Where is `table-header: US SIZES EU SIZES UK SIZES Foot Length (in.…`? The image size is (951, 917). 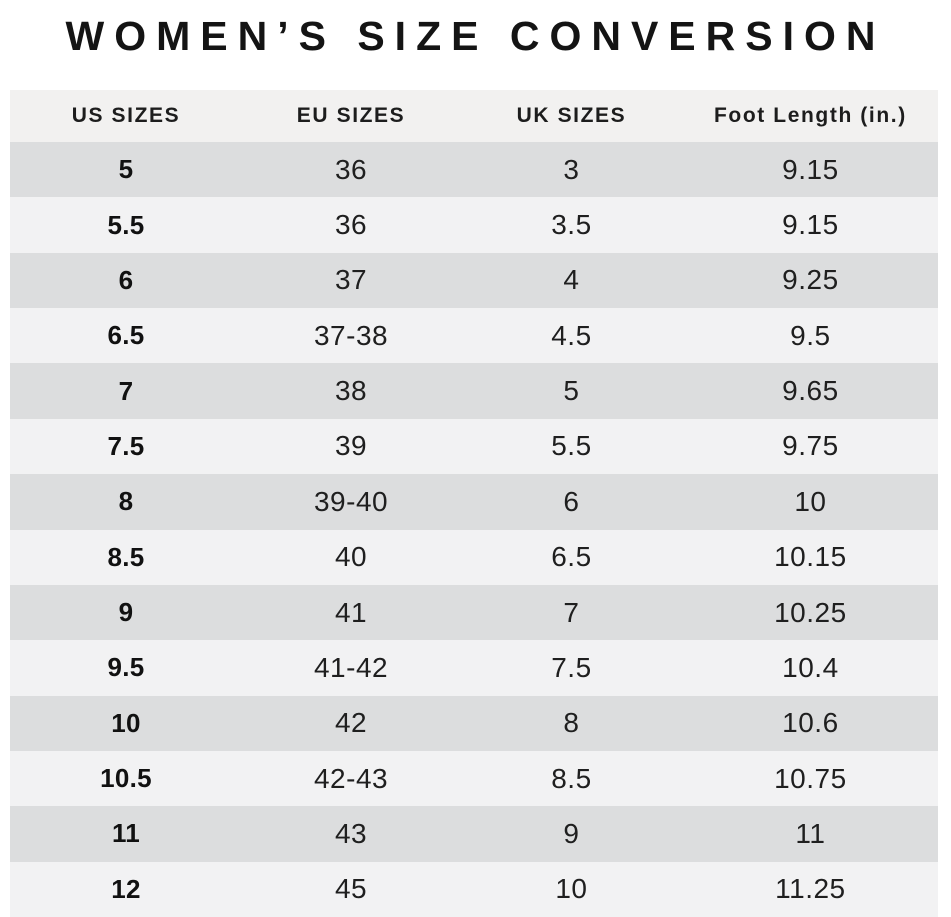
table-header: US SIZES EU SIZES UK SIZES Foot Length (in.… is located at coordinates (474, 116).